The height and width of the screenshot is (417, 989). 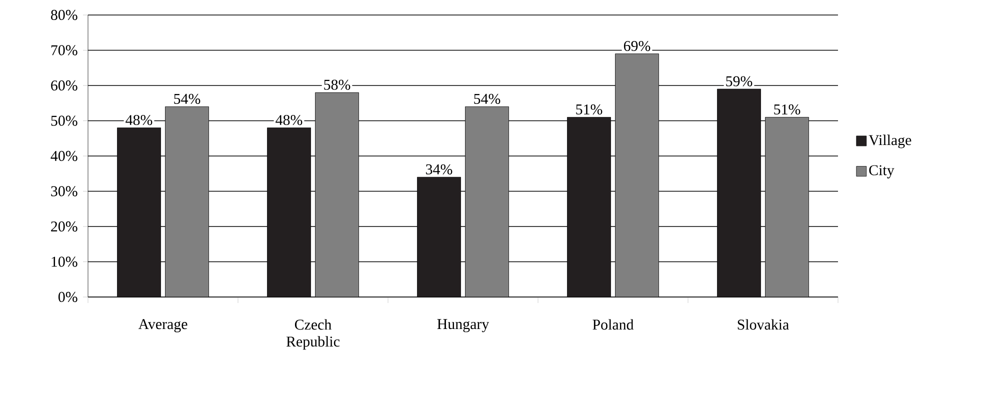 I want to click on x-tick-label: Czech Republic, so click(x=313, y=334).